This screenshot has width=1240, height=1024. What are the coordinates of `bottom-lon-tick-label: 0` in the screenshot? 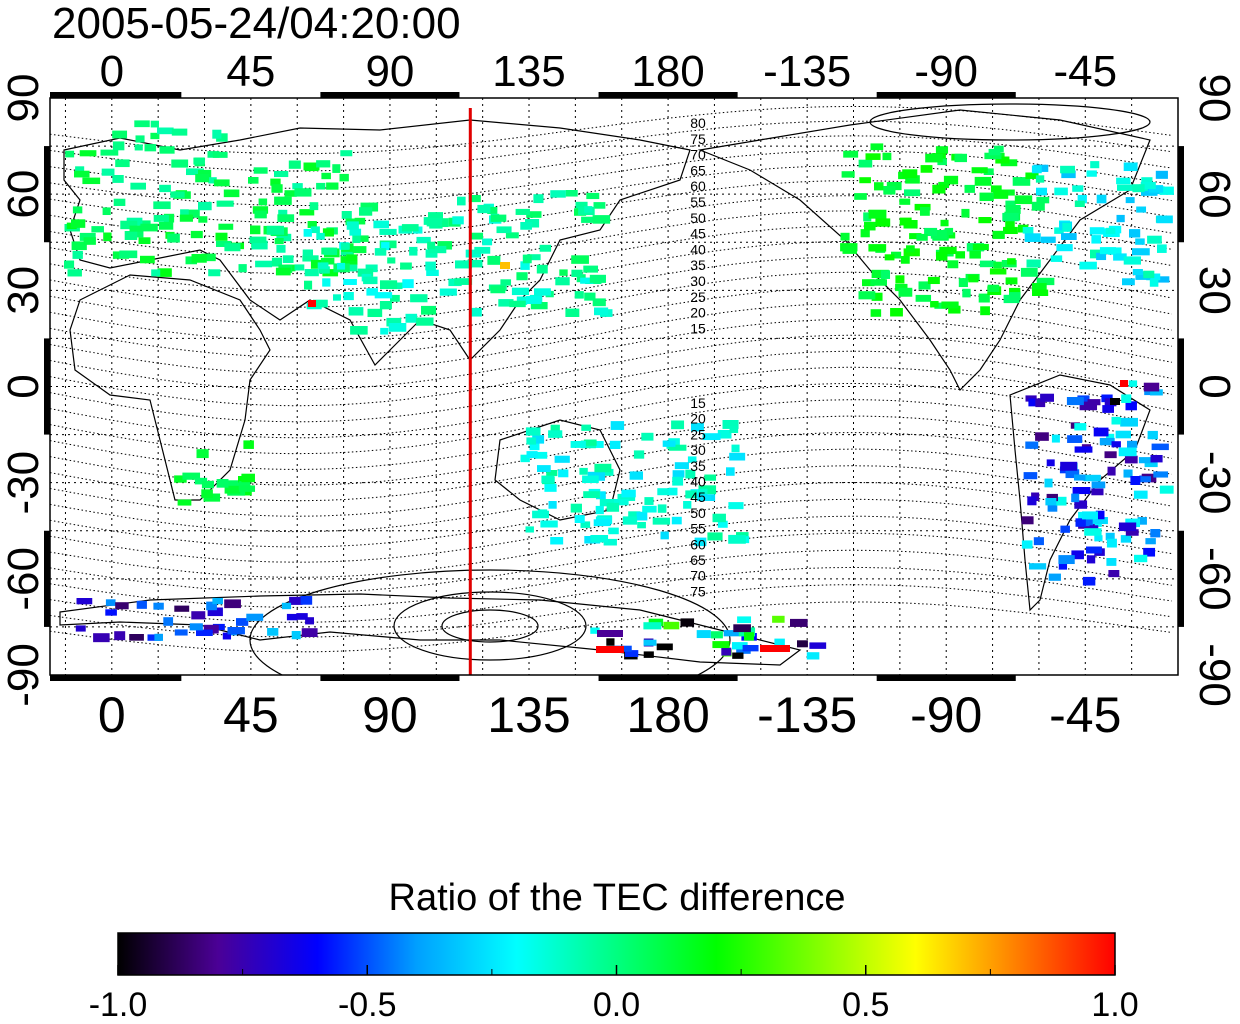 It's located at (112, 715).